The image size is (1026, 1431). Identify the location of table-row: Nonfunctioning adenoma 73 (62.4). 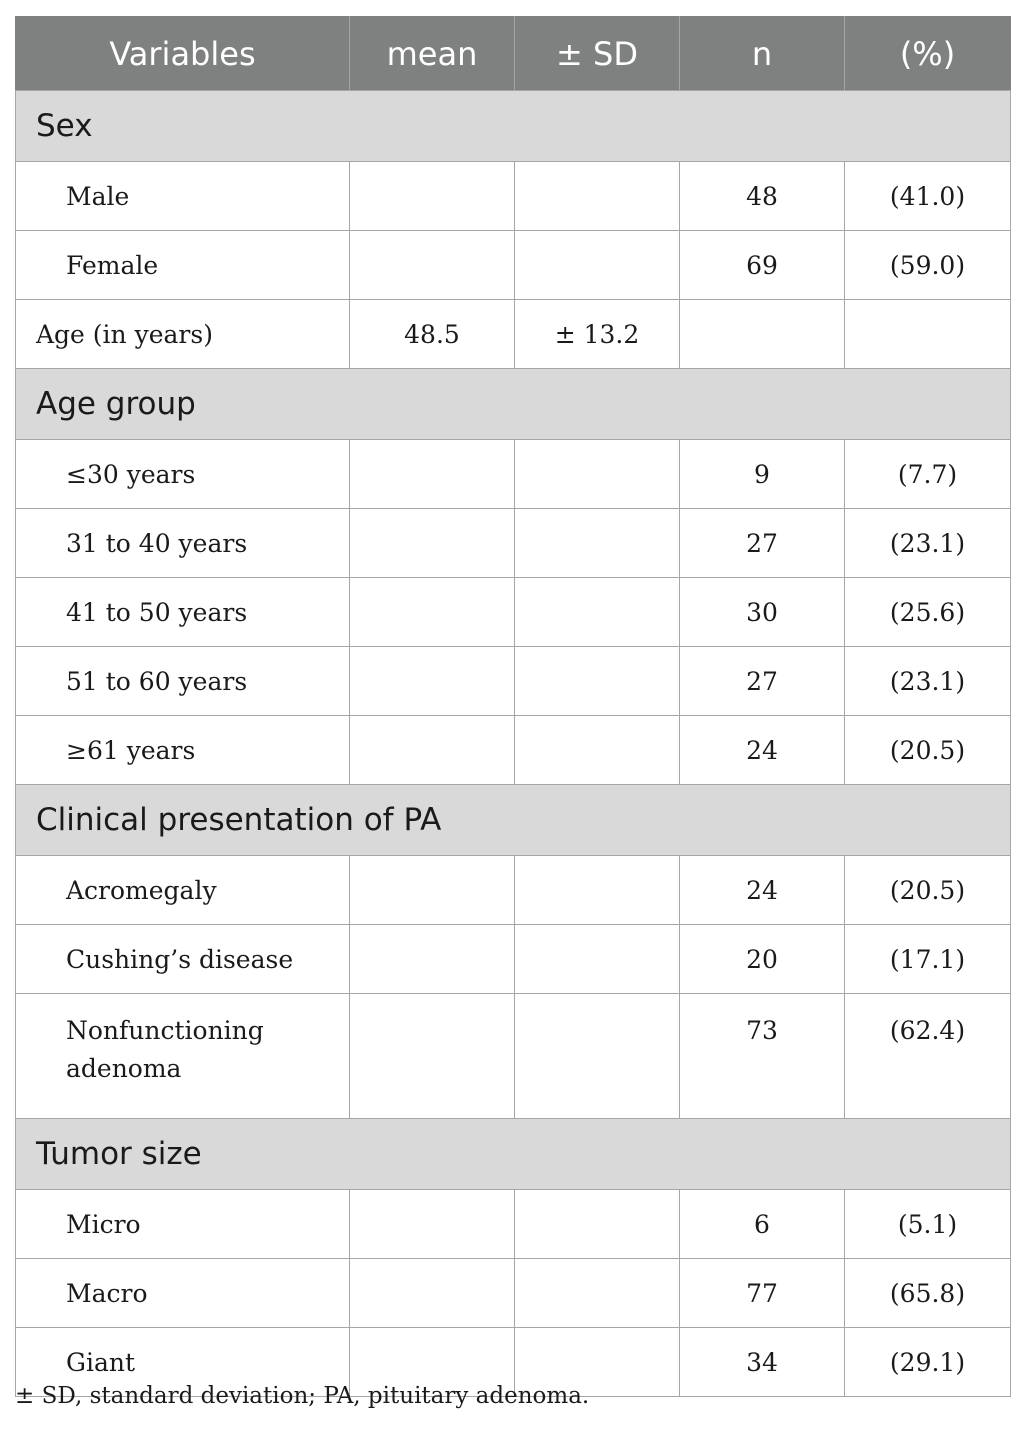
(513, 1056).